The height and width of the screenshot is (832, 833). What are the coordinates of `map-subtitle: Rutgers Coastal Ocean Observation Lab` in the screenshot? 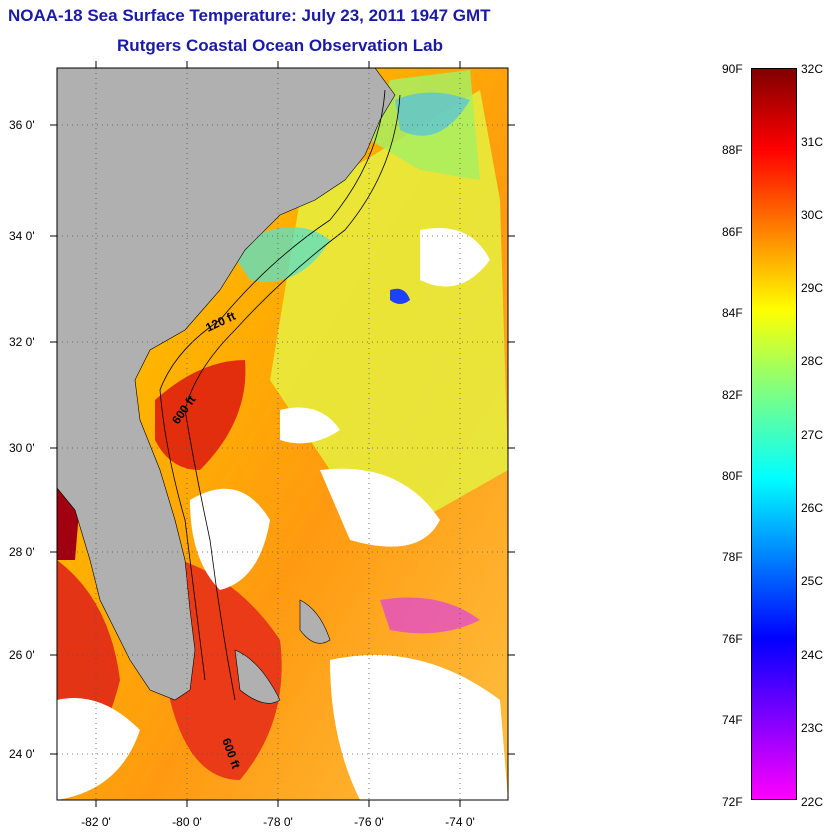 It's located at (280, 45).